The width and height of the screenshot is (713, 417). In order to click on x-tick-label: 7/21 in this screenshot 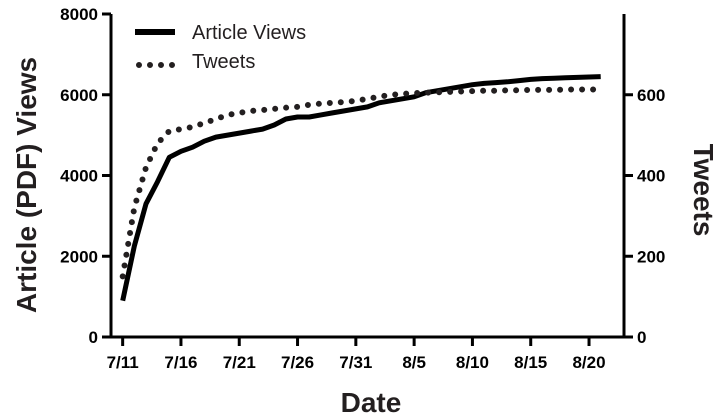, I will do `click(239, 362)`.